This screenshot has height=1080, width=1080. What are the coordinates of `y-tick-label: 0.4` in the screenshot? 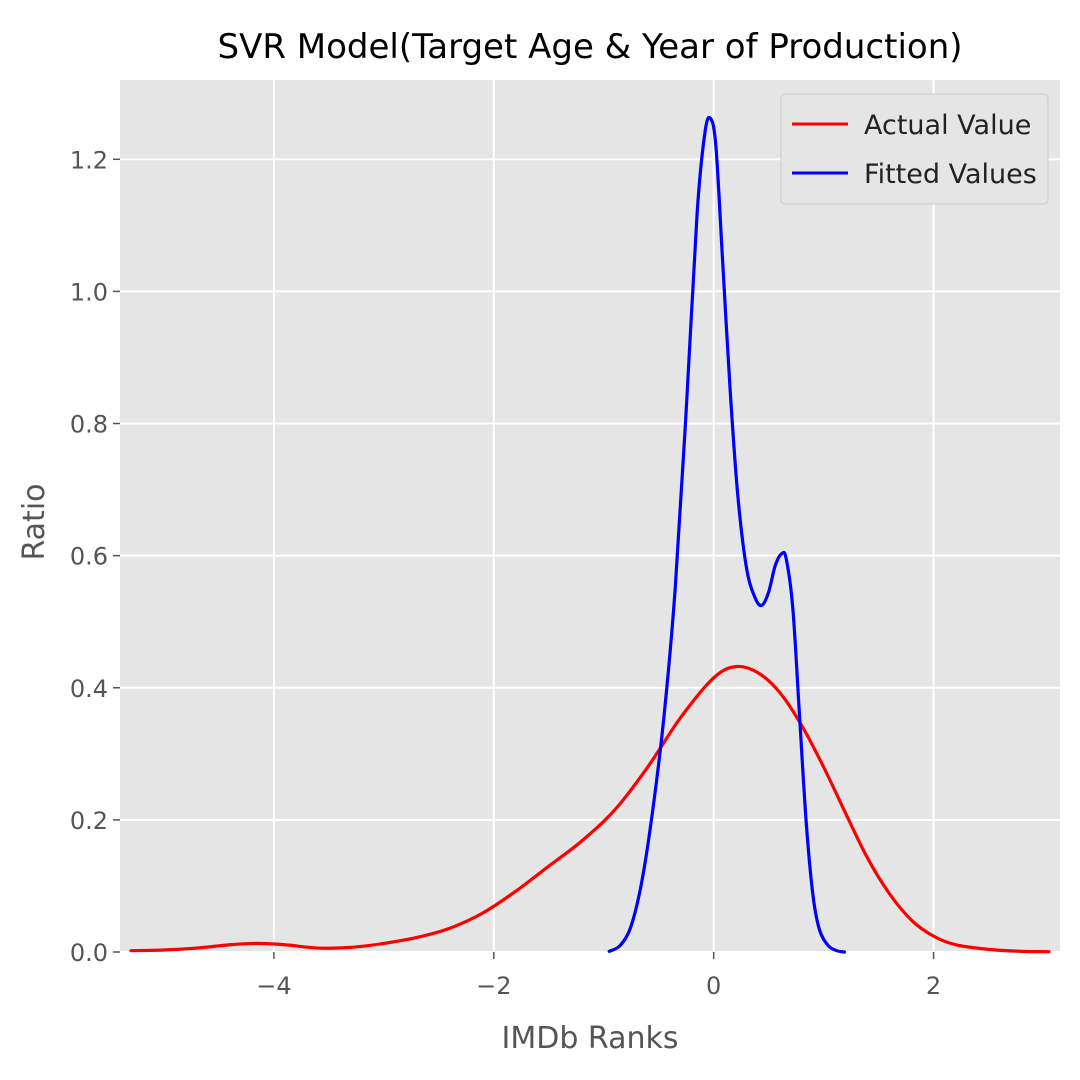 It's located at (89, 689).